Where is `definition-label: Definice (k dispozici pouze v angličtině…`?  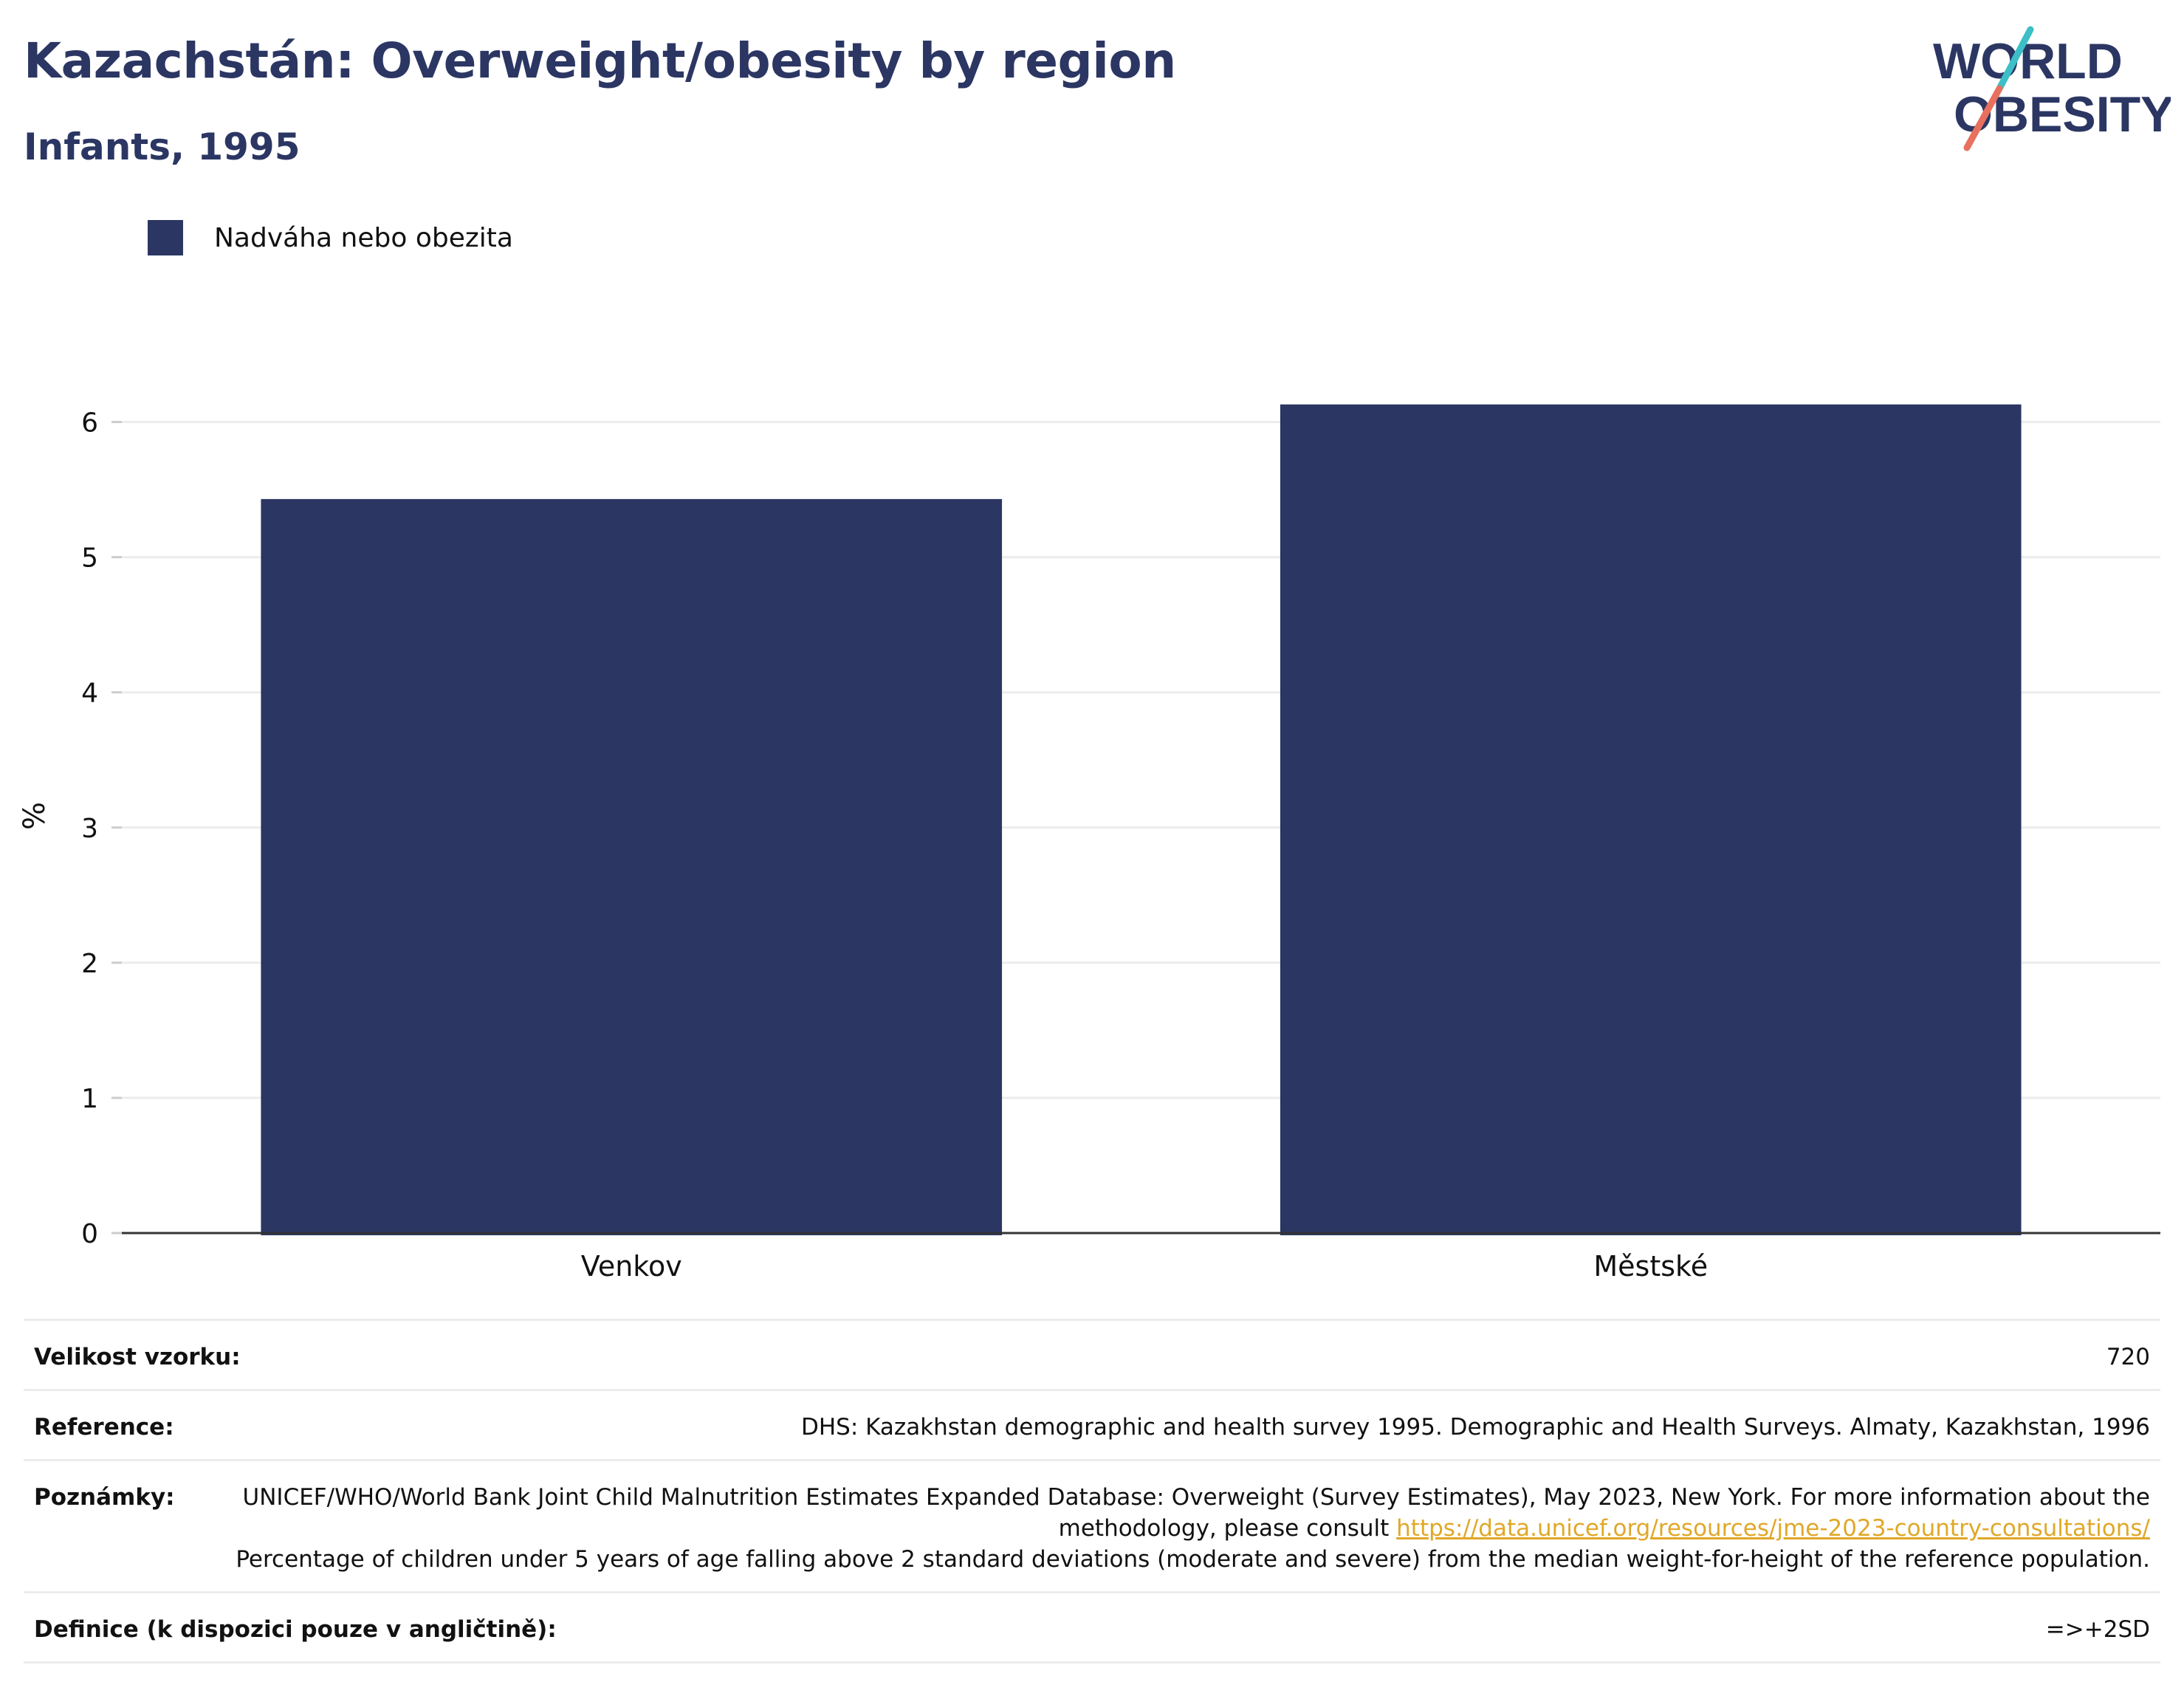
definition-label: Definice (k dispozici pouze v angličtině… is located at coordinates (296, 1629).